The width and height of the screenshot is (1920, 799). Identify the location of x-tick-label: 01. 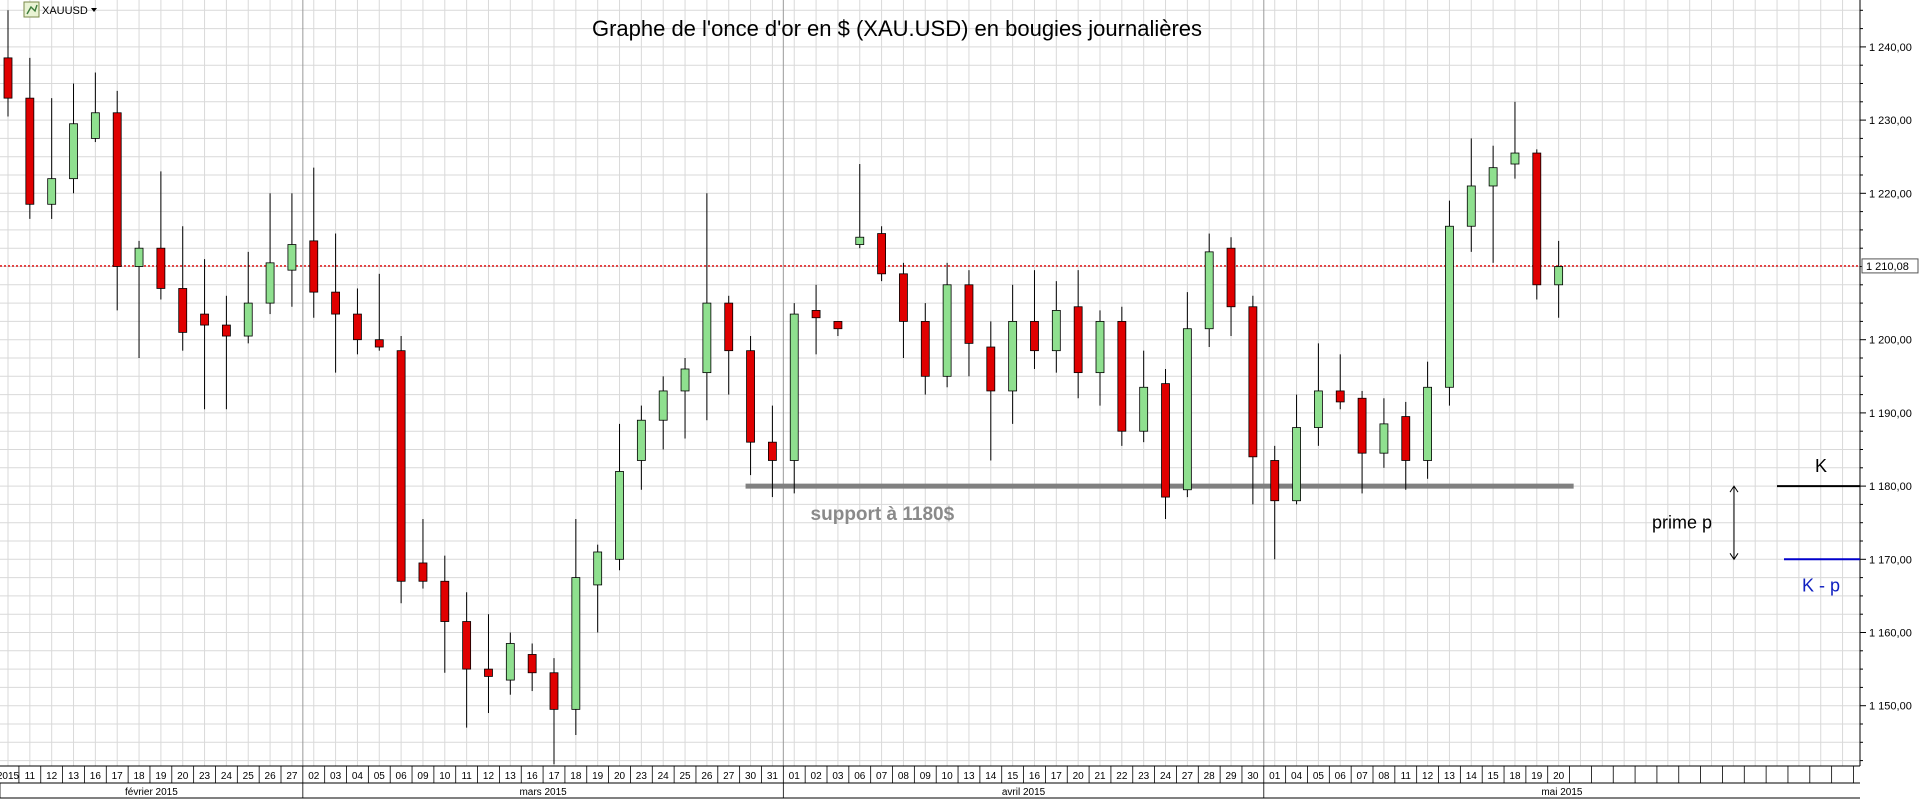
(795, 776).